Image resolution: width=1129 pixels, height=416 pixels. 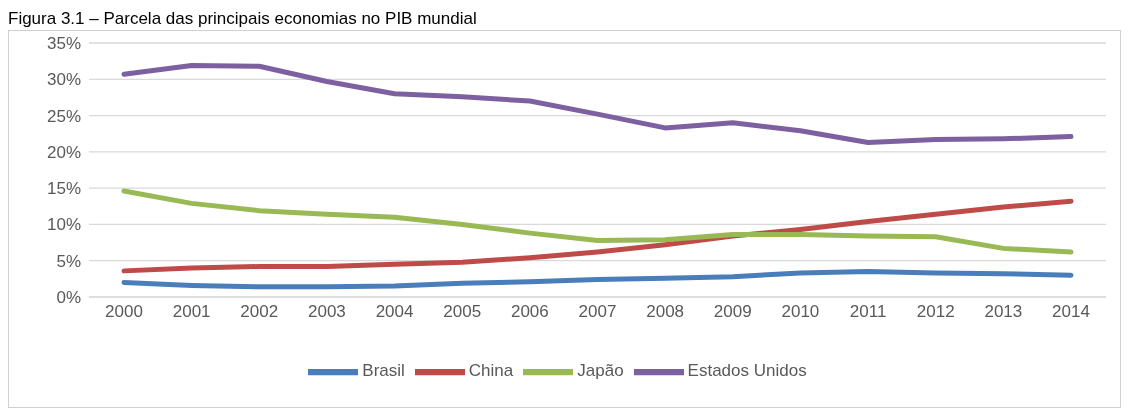 What do you see at coordinates (68, 261) in the screenshot?
I see `y-tick-label: 5%` at bounding box center [68, 261].